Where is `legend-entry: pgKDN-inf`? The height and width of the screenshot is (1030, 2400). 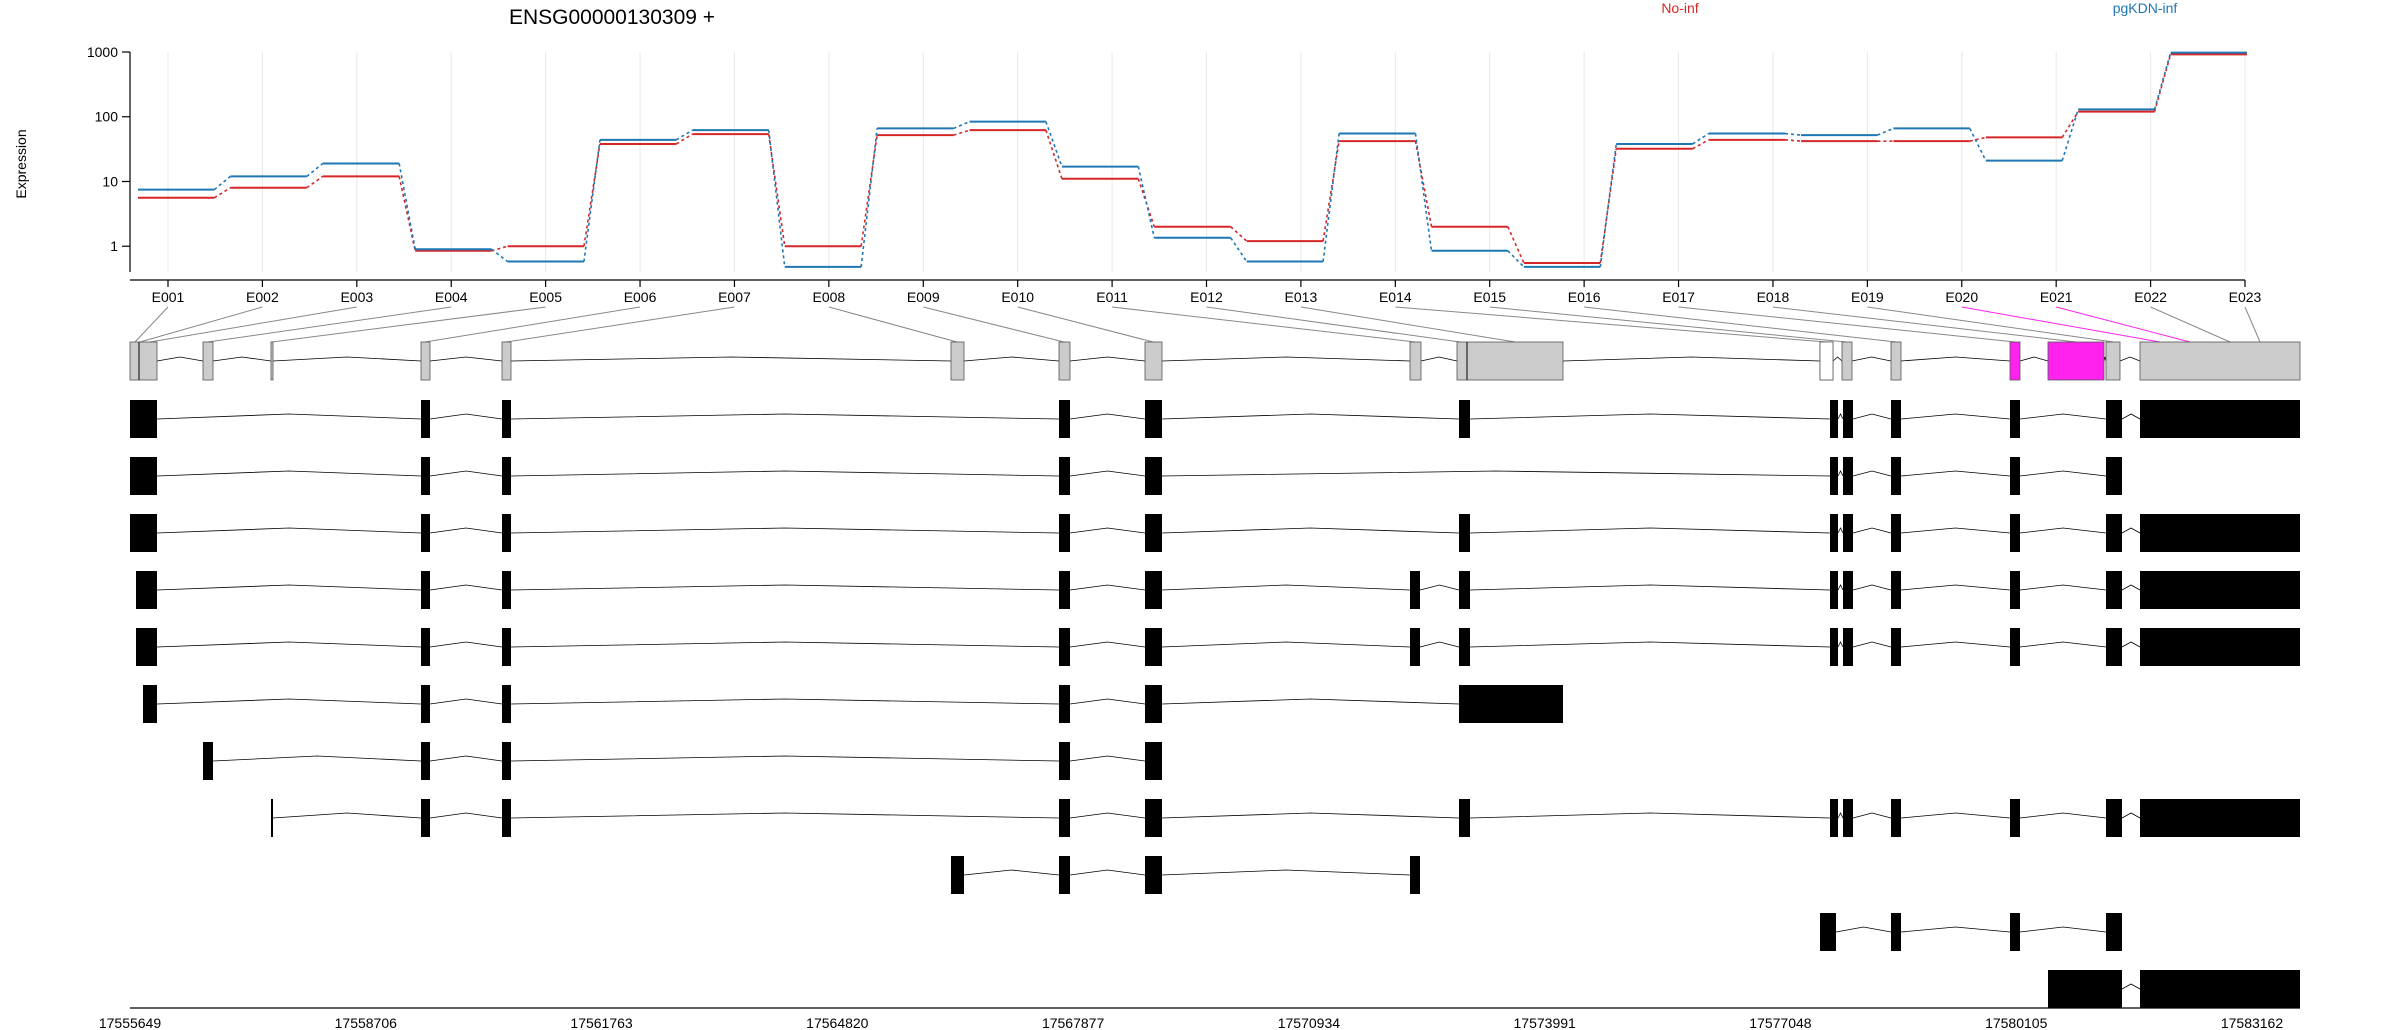
legend-entry: pgKDN-inf is located at coordinates (2145, 8).